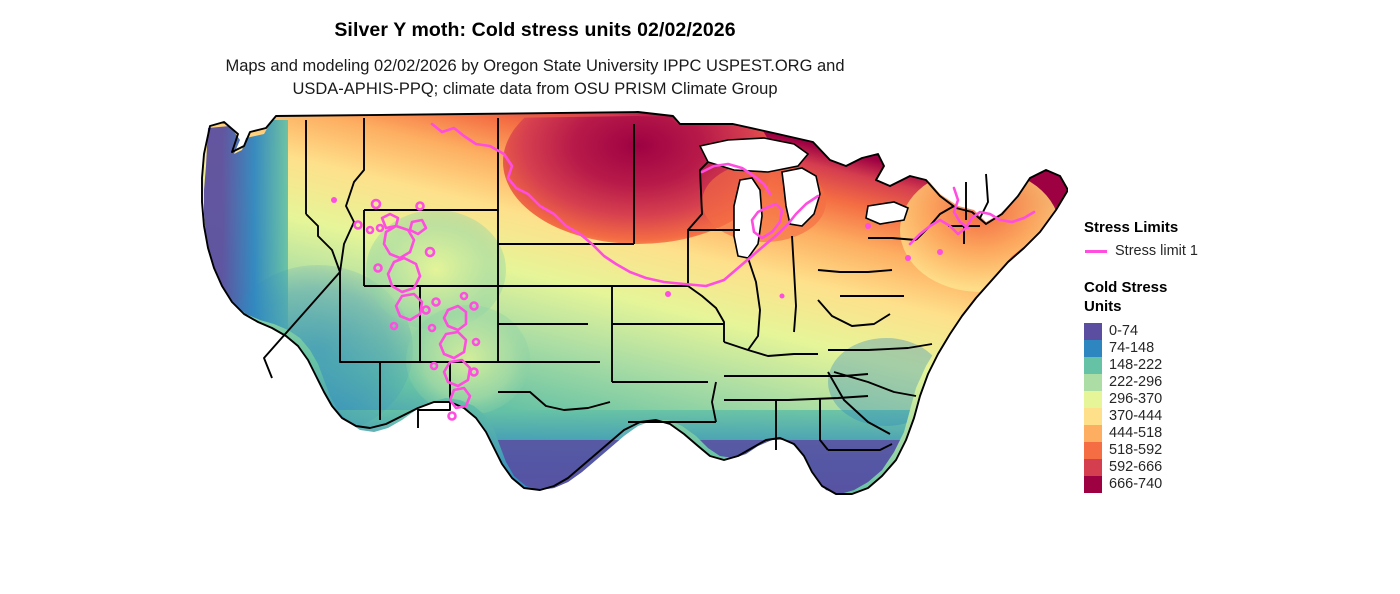 The width and height of the screenshot is (1400, 594). What do you see at coordinates (1234, 467) in the screenshot?
I see `legend-class-row: 592-666` at bounding box center [1234, 467].